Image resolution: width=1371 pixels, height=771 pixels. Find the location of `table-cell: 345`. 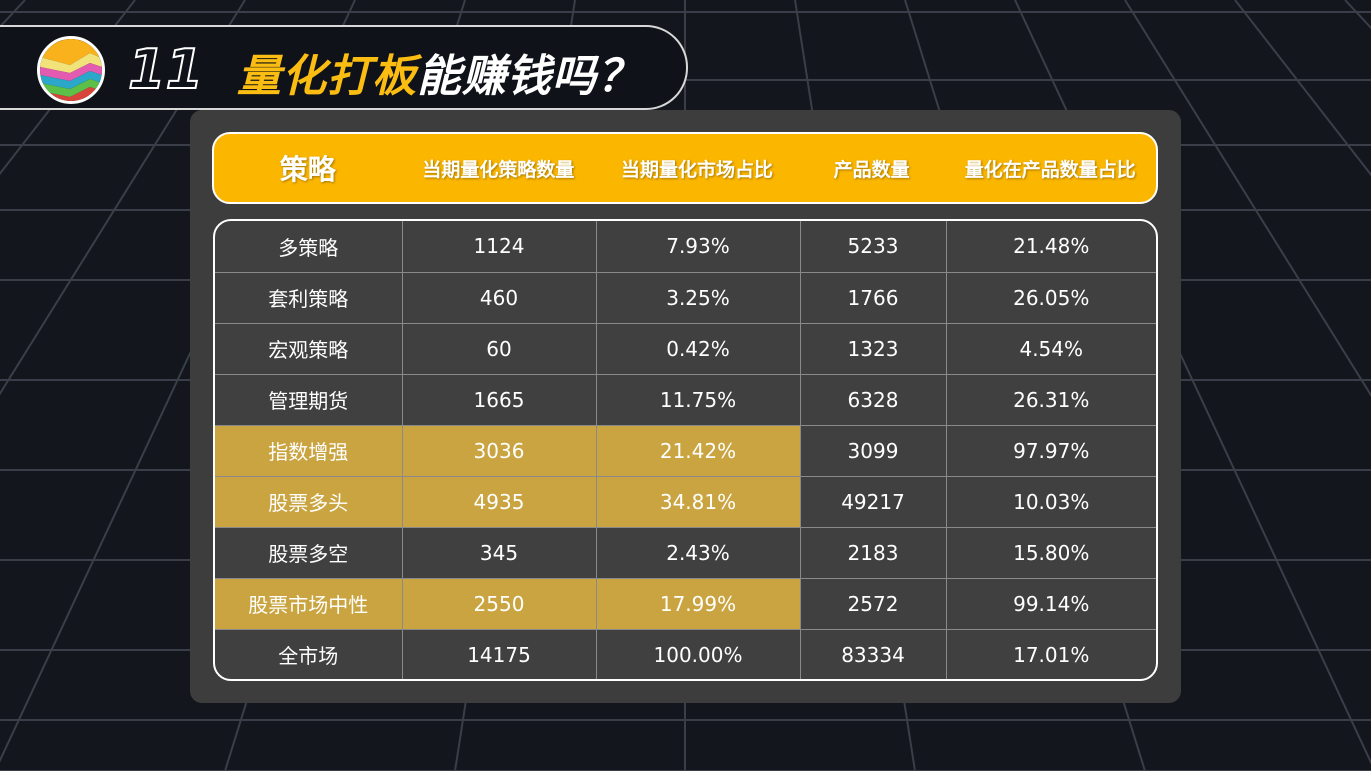

table-cell: 345 is located at coordinates (499, 552).